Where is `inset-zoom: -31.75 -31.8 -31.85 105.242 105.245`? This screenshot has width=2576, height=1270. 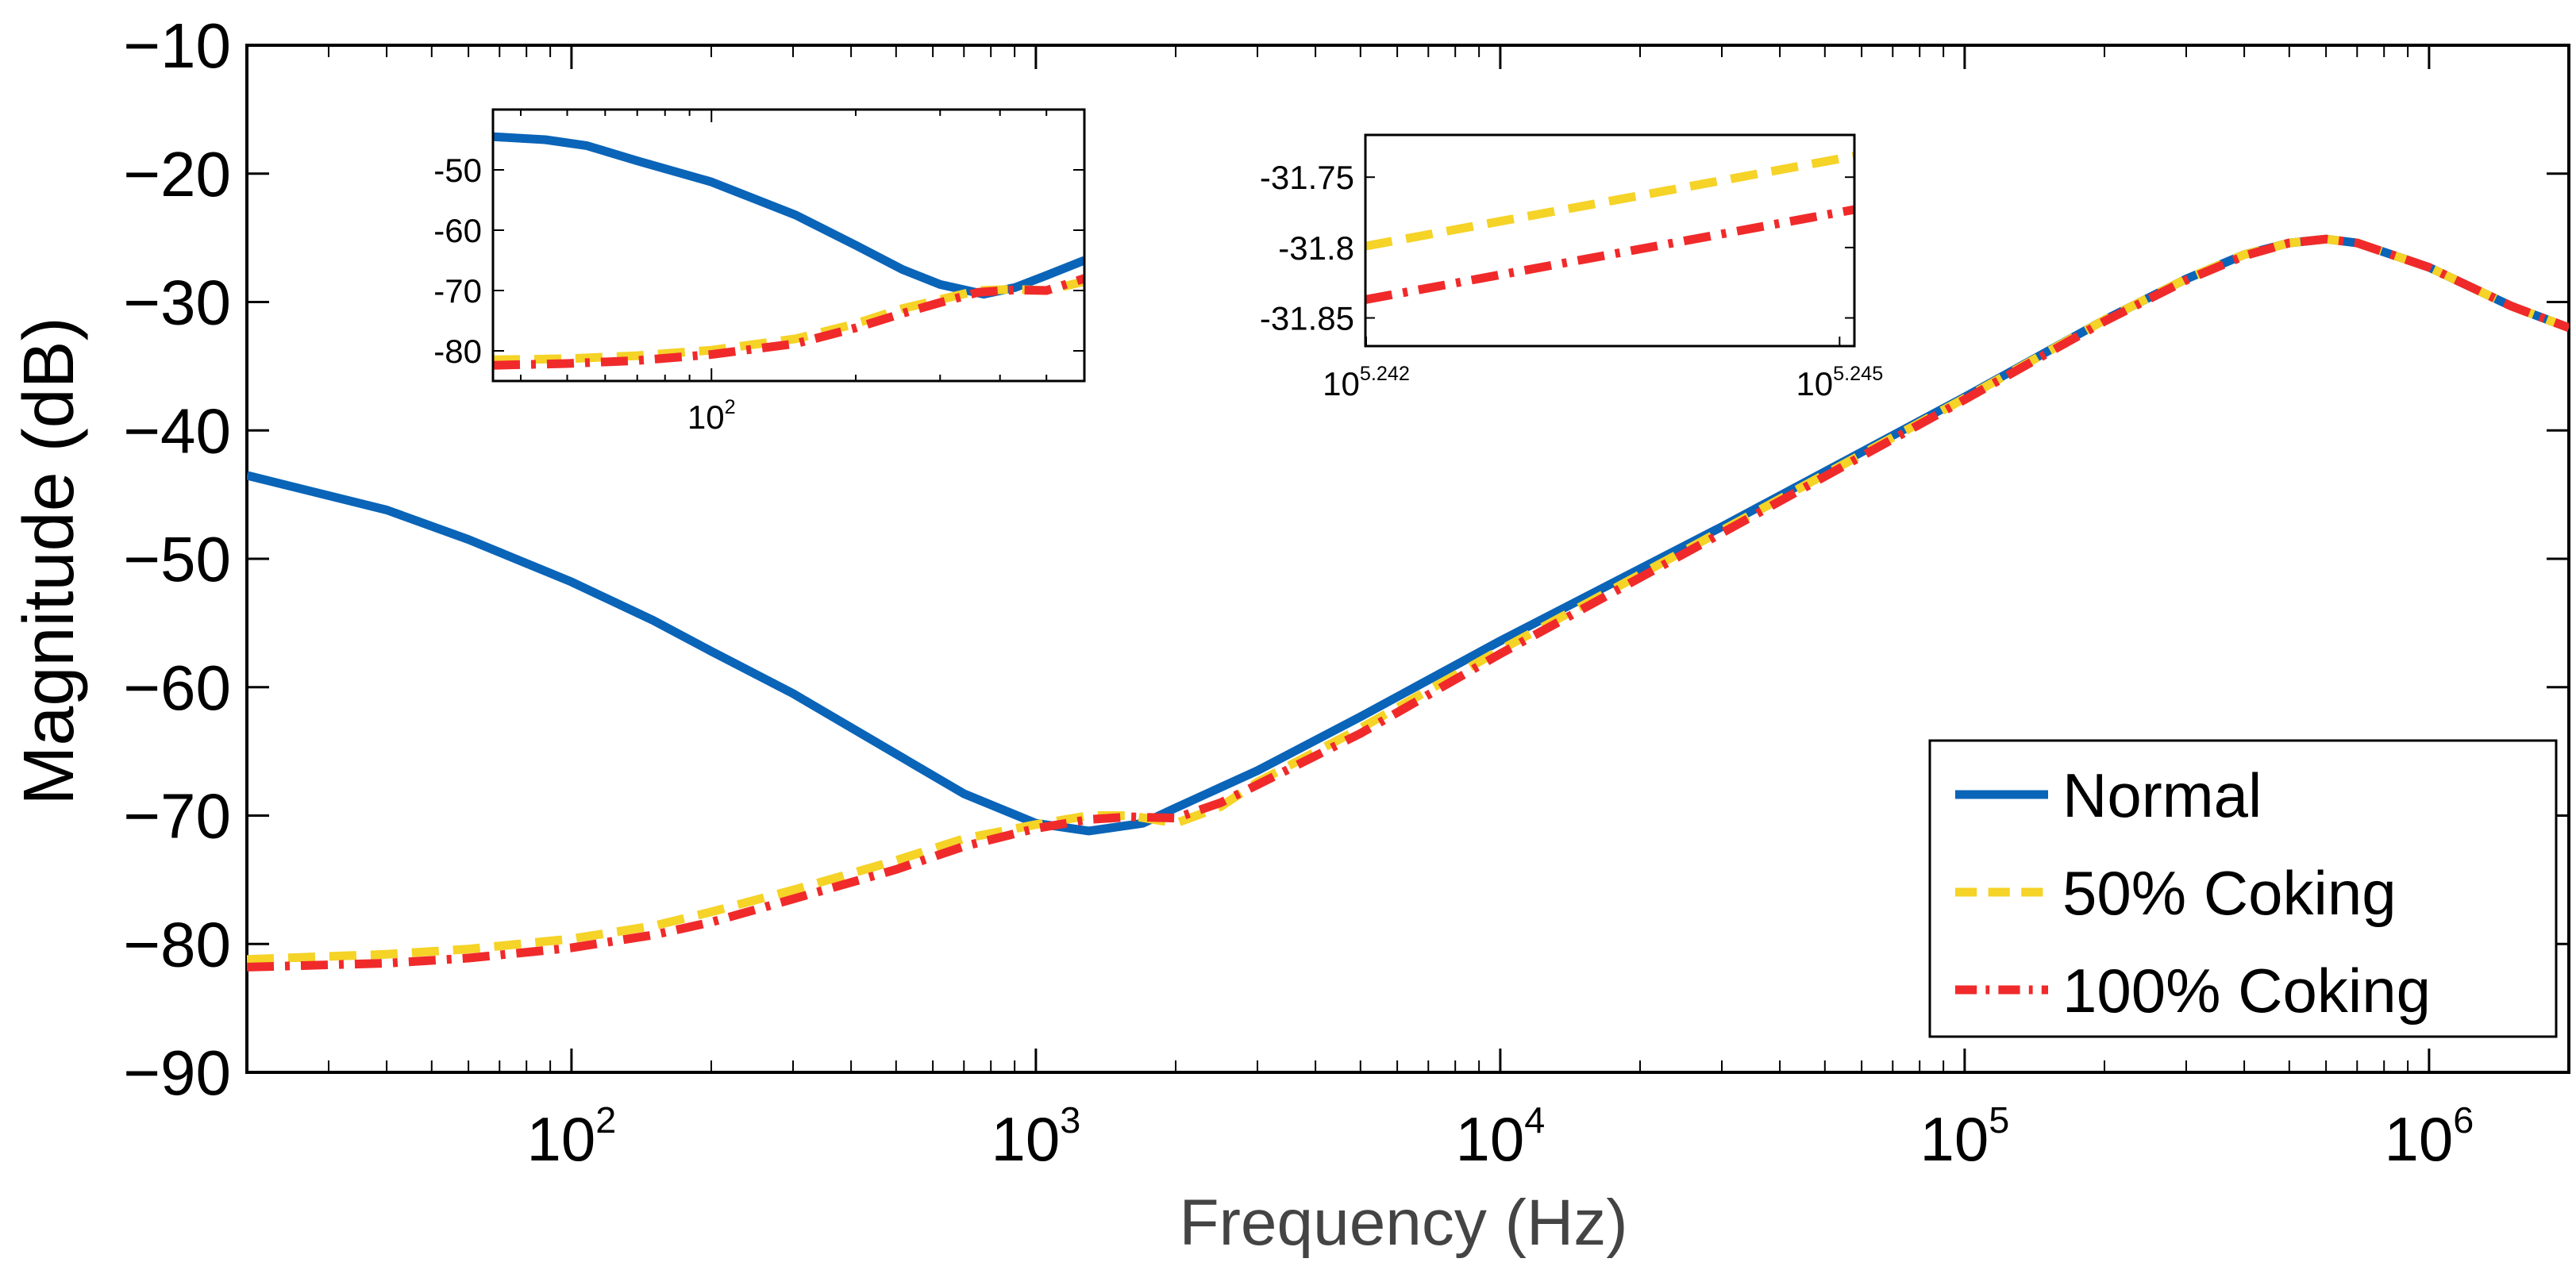
inset-zoom: -31.75 -31.8 -31.85 105.242 105.245 is located at coordinates (1571, 267).